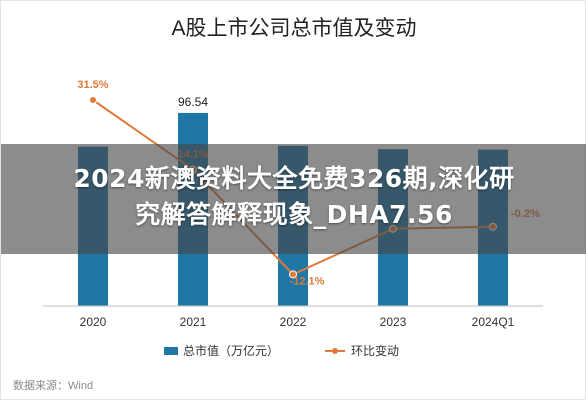 The height and width of the screenshot is (401, 586). Describe the element at coordinates (375, 350) in the screenshot. I see `legend-label-line: 环比变动` at that location.